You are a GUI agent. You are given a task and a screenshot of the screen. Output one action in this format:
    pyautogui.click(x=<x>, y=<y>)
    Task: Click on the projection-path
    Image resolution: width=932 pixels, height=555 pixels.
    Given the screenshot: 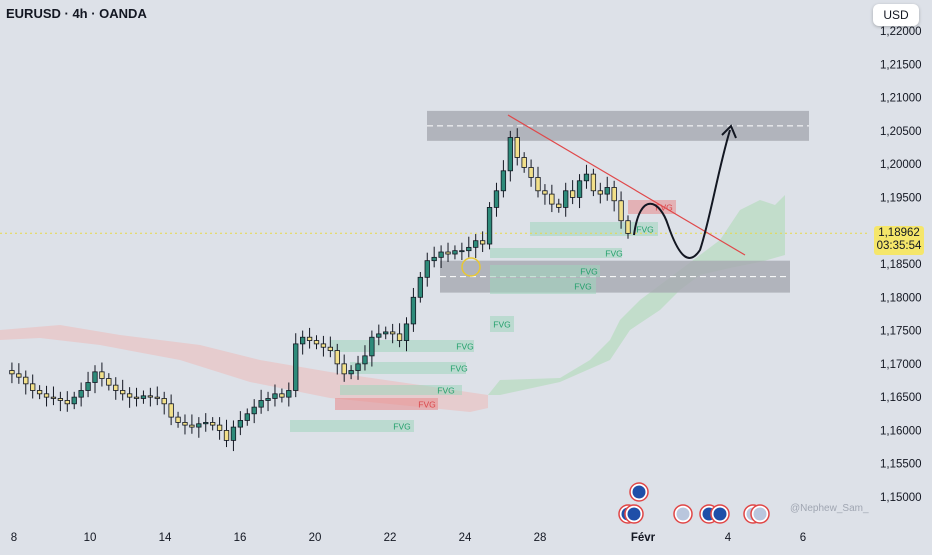 What is the action you would take?
    pyautogui.click(x=682, y=194)
    